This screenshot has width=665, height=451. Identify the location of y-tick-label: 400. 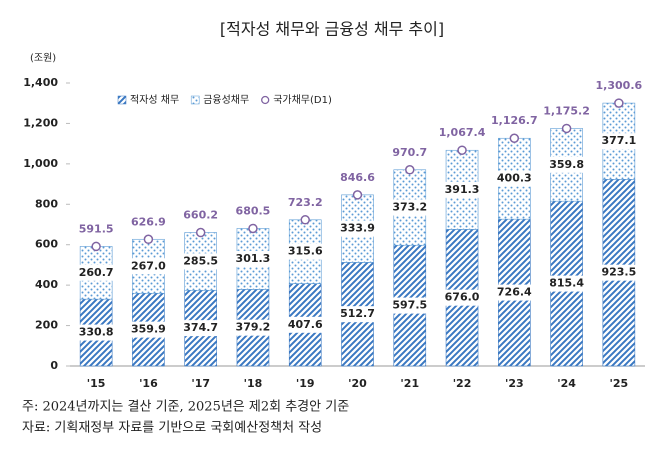
(46, 284).